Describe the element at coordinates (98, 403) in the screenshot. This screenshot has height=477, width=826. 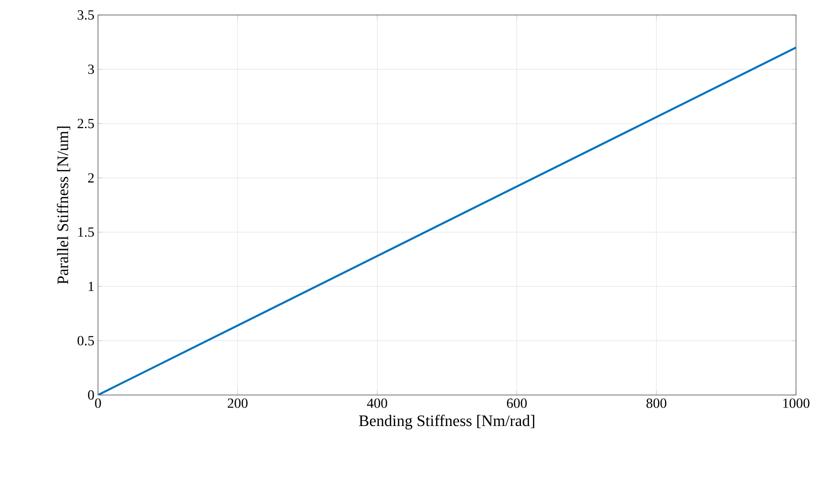
I see `x-tick-label: 0` at that location.